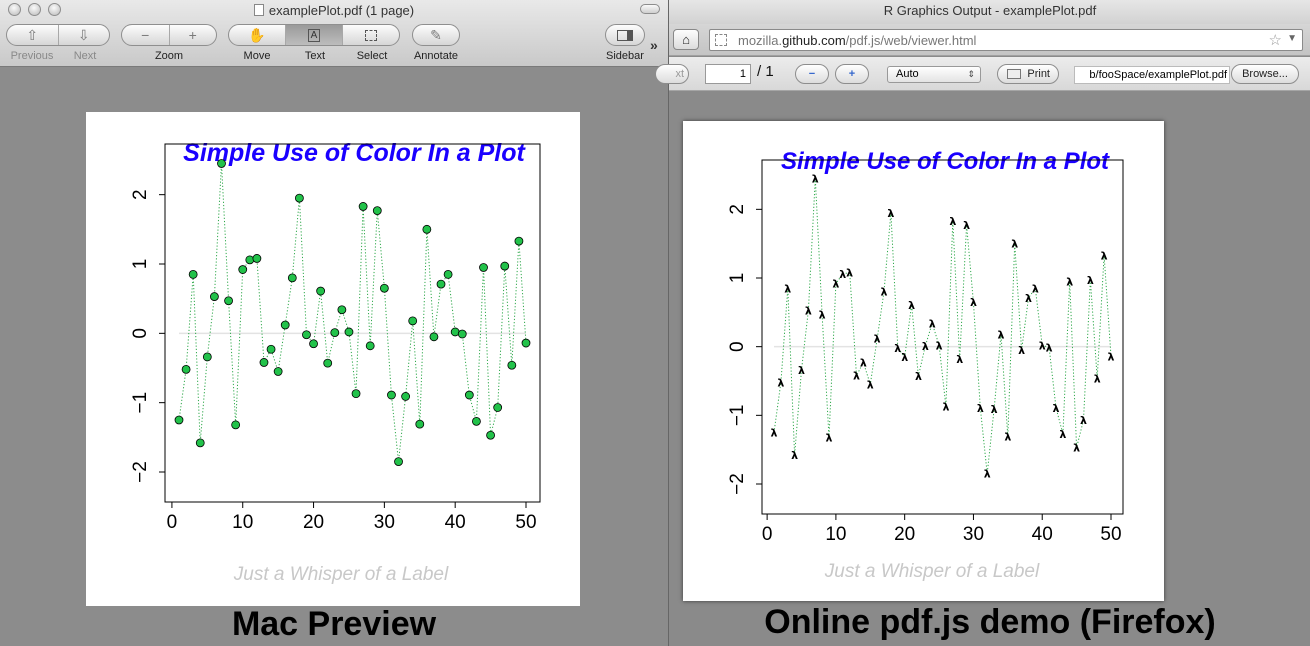  Describe the element at coordinates (990, 10) in the screenshot. I see `firefox-window-title: R Graphics Output - examplePlot.pdf` at that location.